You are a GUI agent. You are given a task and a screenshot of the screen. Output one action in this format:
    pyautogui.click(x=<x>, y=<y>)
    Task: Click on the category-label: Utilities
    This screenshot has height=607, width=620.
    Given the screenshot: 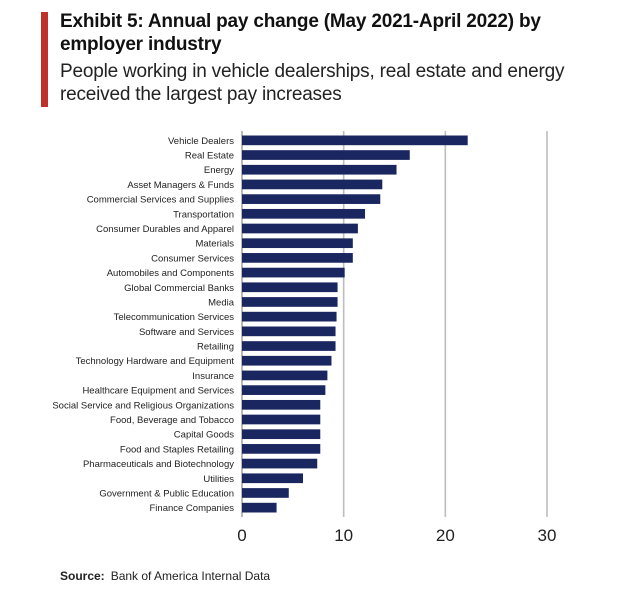 What is the action you would take?
    pyautogui.click(x=218, y=479)
    